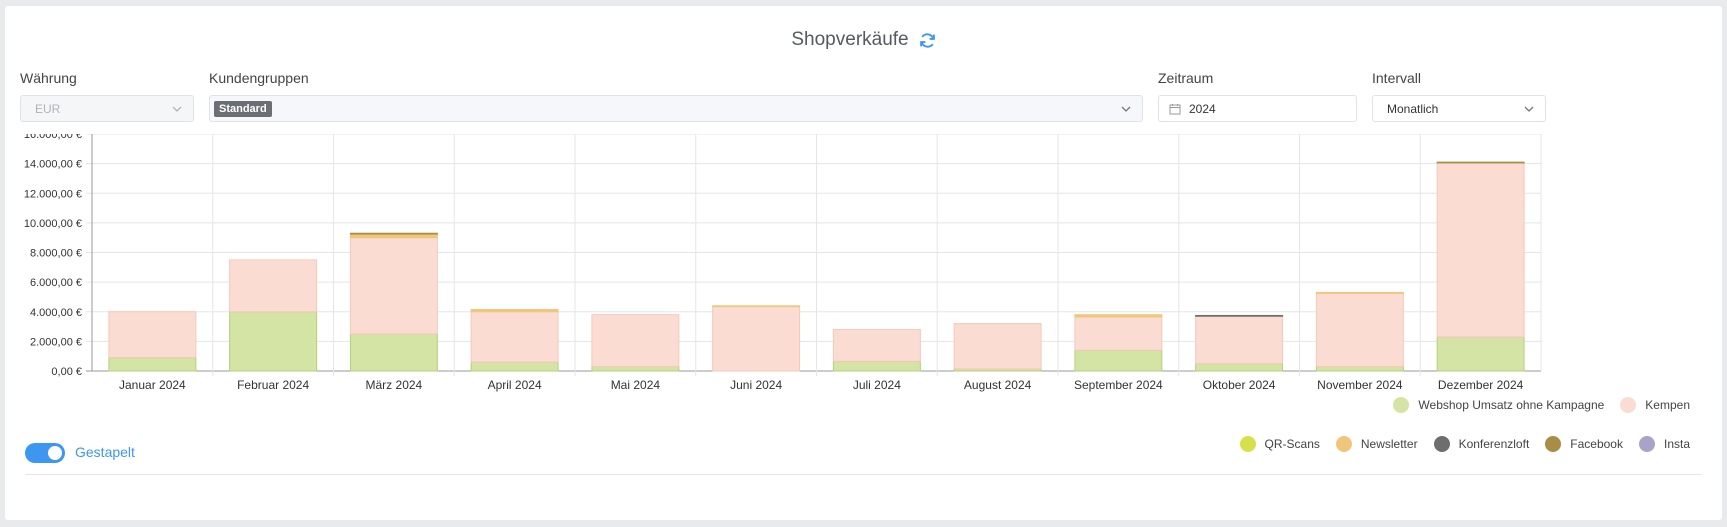  I want to click on legend-item-qr-scans: QR-Scans, so click(1279, 444).